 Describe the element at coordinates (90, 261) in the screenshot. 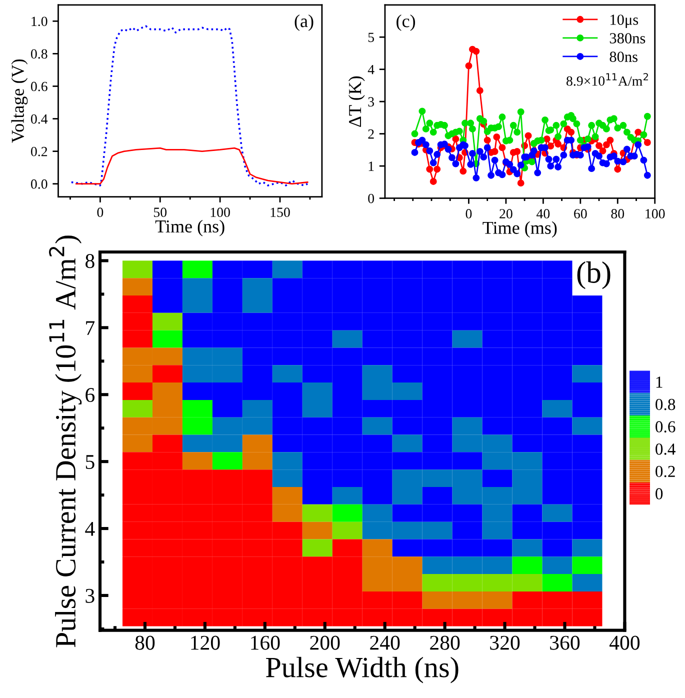

I see `y-tick-label: 8` at that location.